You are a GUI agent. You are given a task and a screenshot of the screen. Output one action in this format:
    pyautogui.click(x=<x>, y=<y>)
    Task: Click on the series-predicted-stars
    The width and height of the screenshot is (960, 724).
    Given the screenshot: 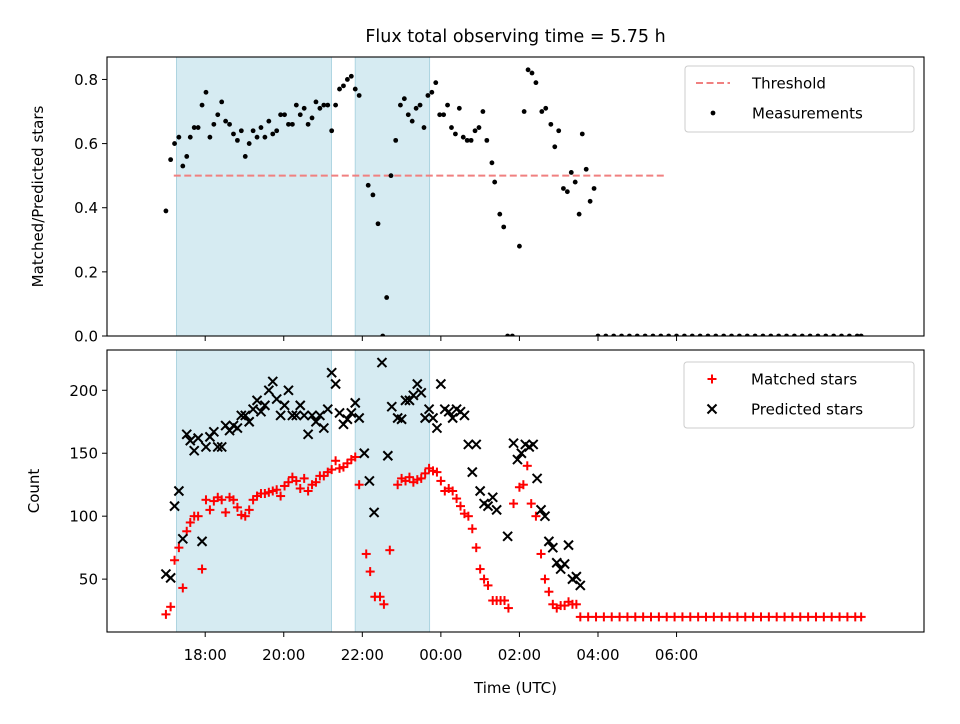 What is the action you would take?
    pyautogui.click(x=373, y=474)
    